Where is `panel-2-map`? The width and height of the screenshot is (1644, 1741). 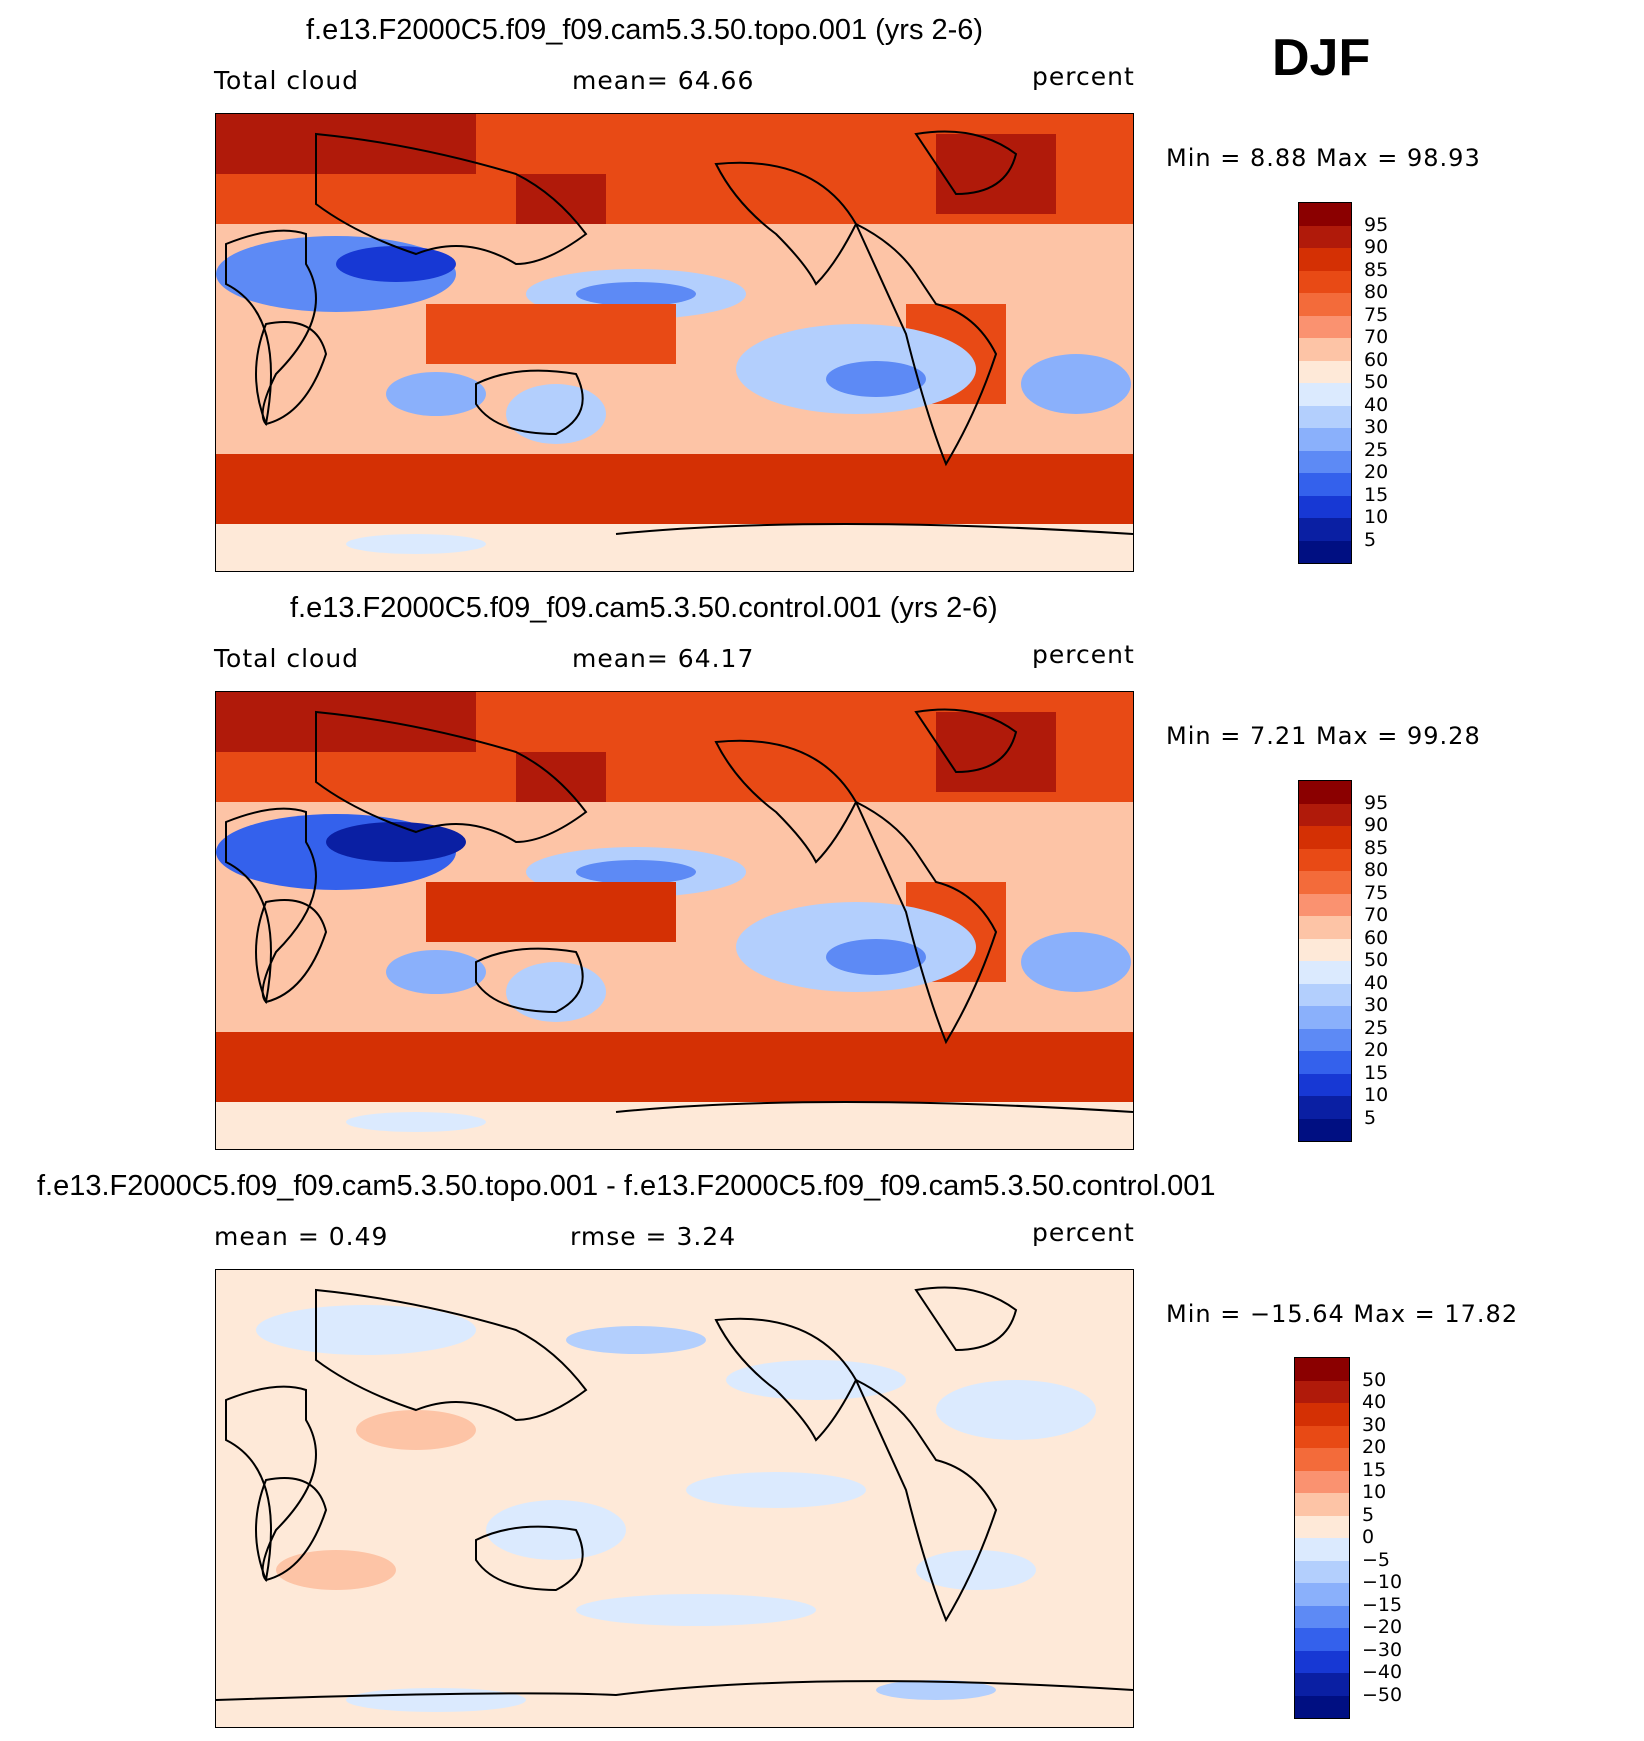
panel-2-map is located at coordinates (674, 920).